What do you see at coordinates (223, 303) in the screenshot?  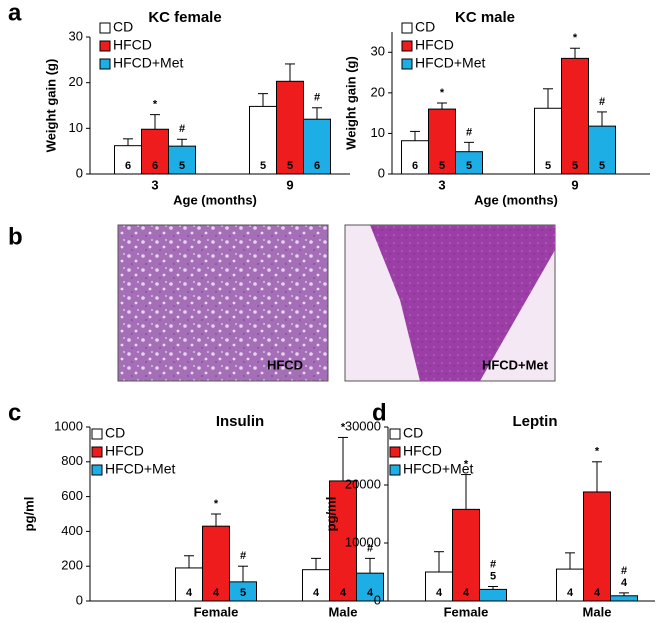 I see `histology-image` at bounding box center [223, 303].